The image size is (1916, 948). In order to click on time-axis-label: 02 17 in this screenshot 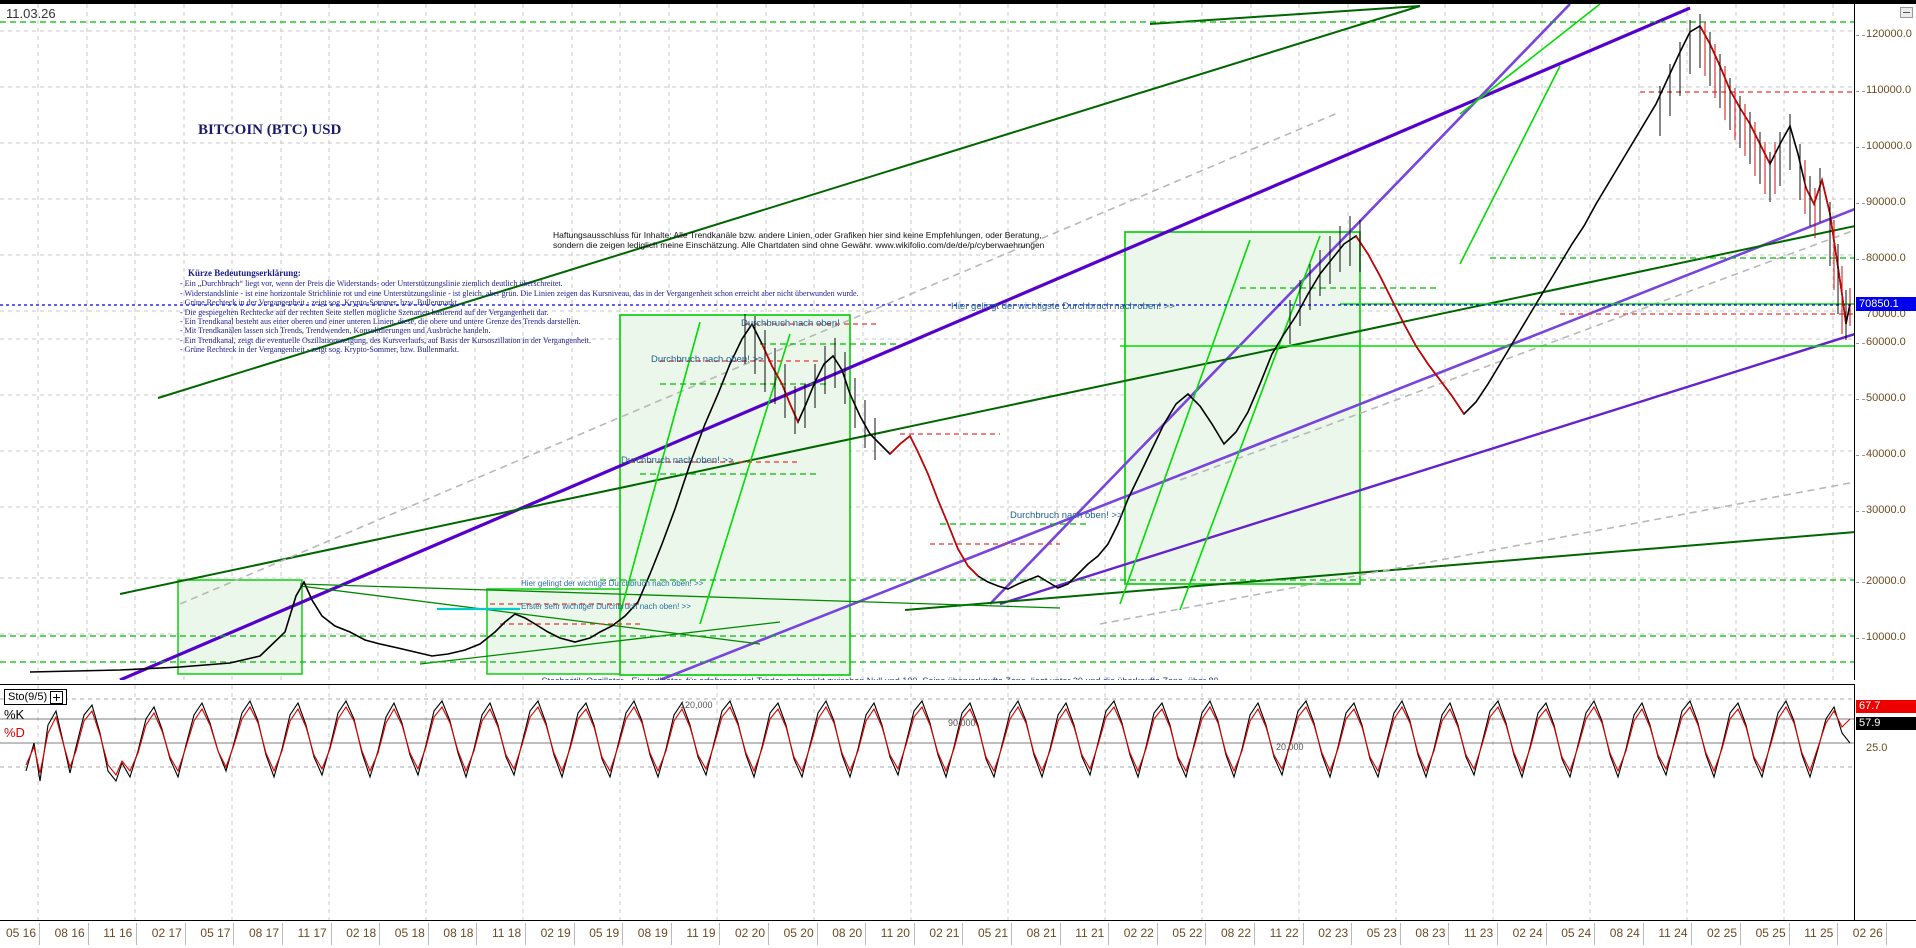, I will do `click(166, 933)`.